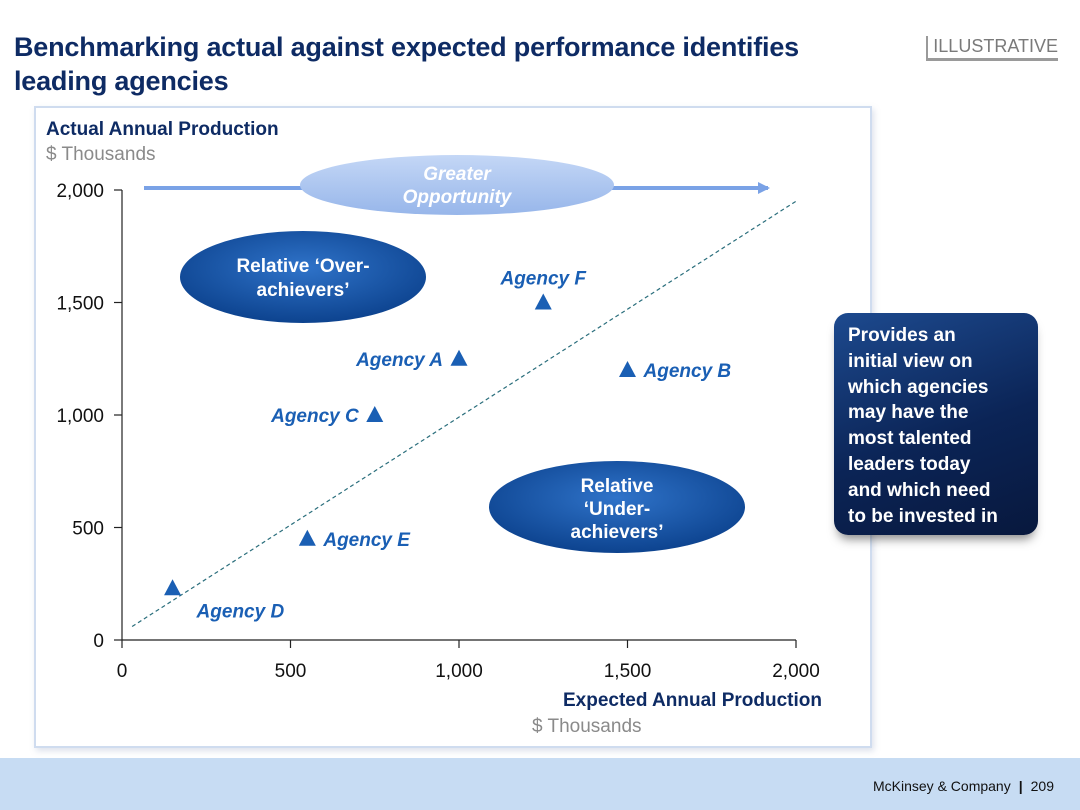 This screenshot has width=1080, height=810. What do you see at coordinates (303, 290) in the screenshot?
I see `over-achievers-label: achievers’` at bounding box center [303, 290].